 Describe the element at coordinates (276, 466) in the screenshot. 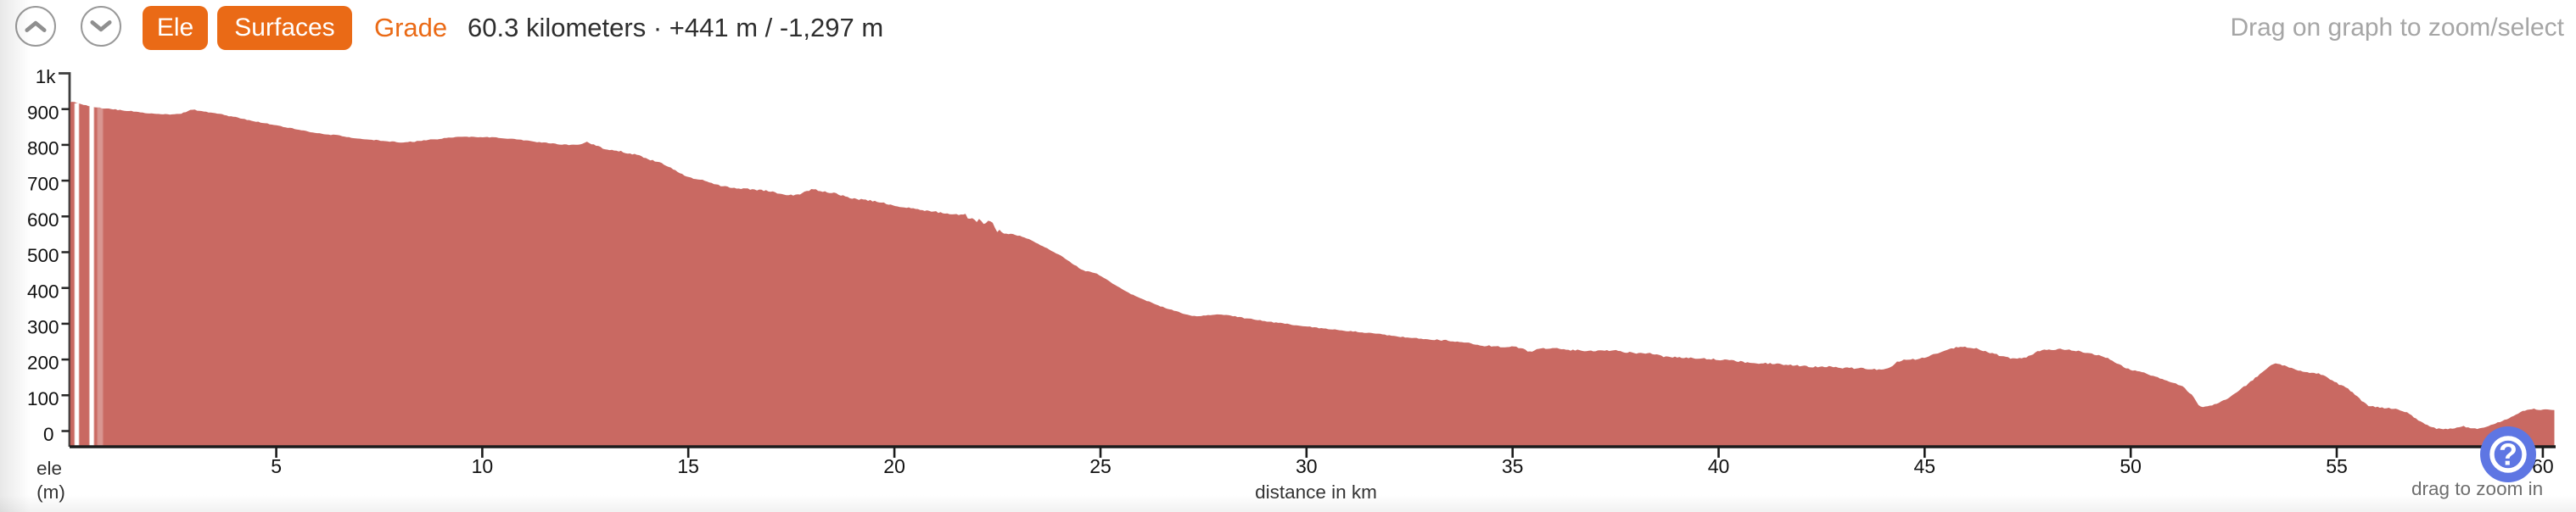

I see `svg-text: 5` at that location.